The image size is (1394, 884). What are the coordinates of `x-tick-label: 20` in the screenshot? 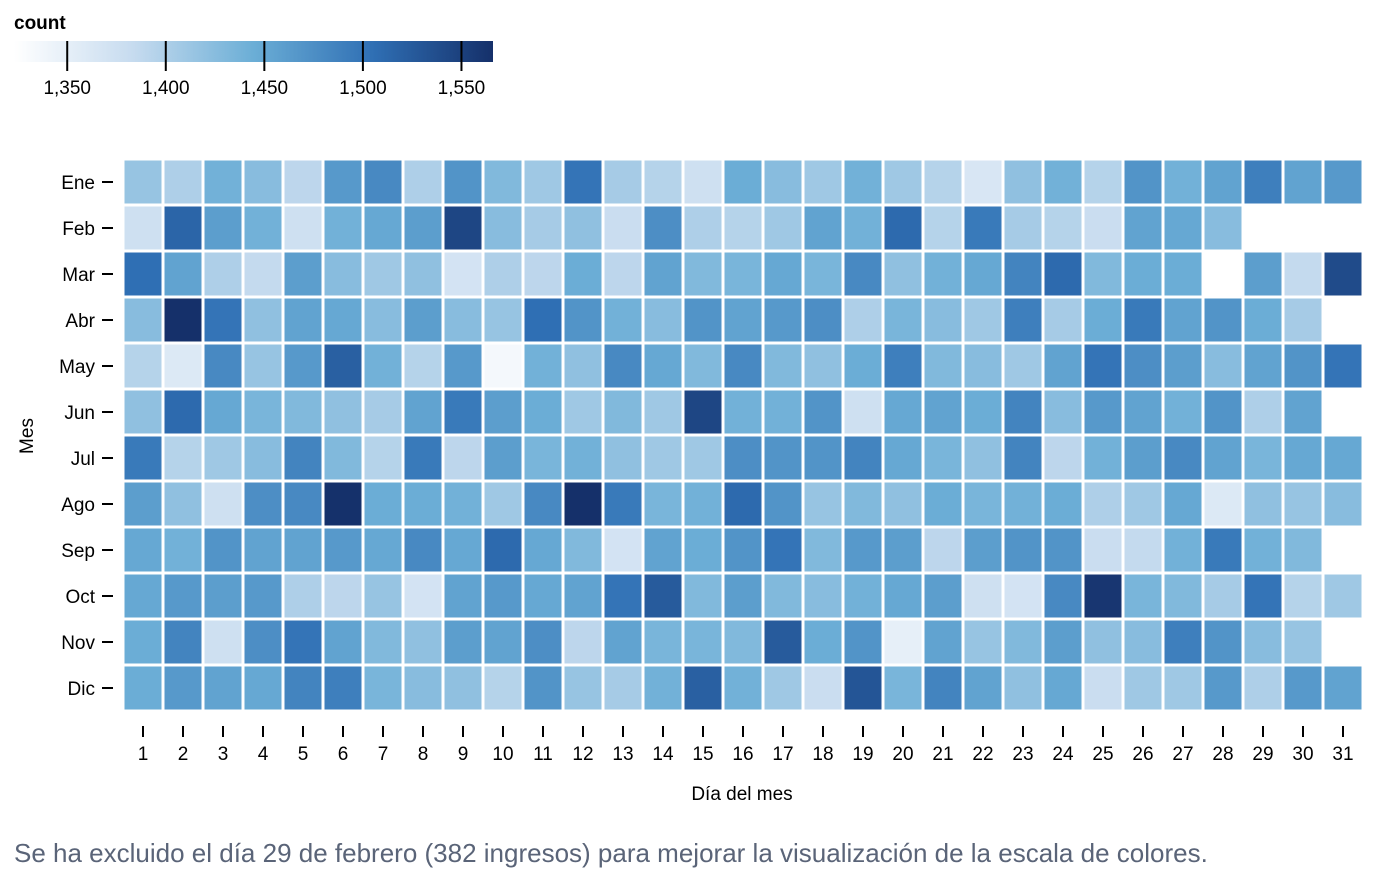 It's located at (902, 754).